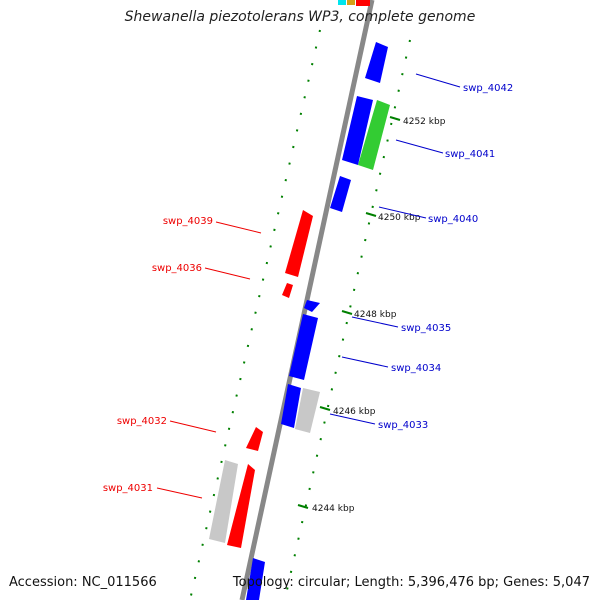  I want to click on tick-label: 4246 kbp, so click(354, 412).